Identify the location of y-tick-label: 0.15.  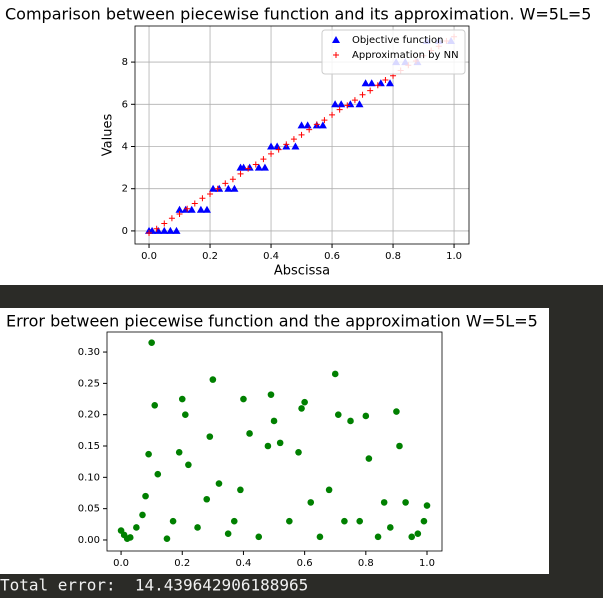
(89, 446).